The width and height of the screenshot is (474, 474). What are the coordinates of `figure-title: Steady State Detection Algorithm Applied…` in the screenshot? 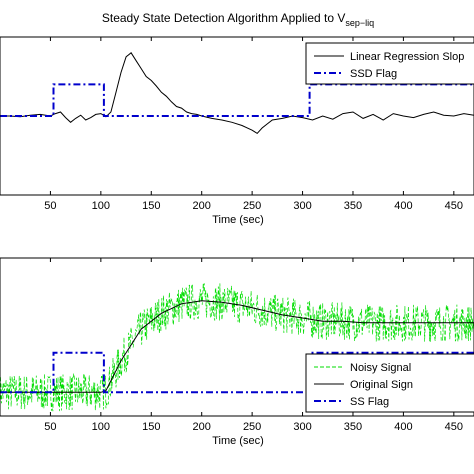 It's located at (238, 19).